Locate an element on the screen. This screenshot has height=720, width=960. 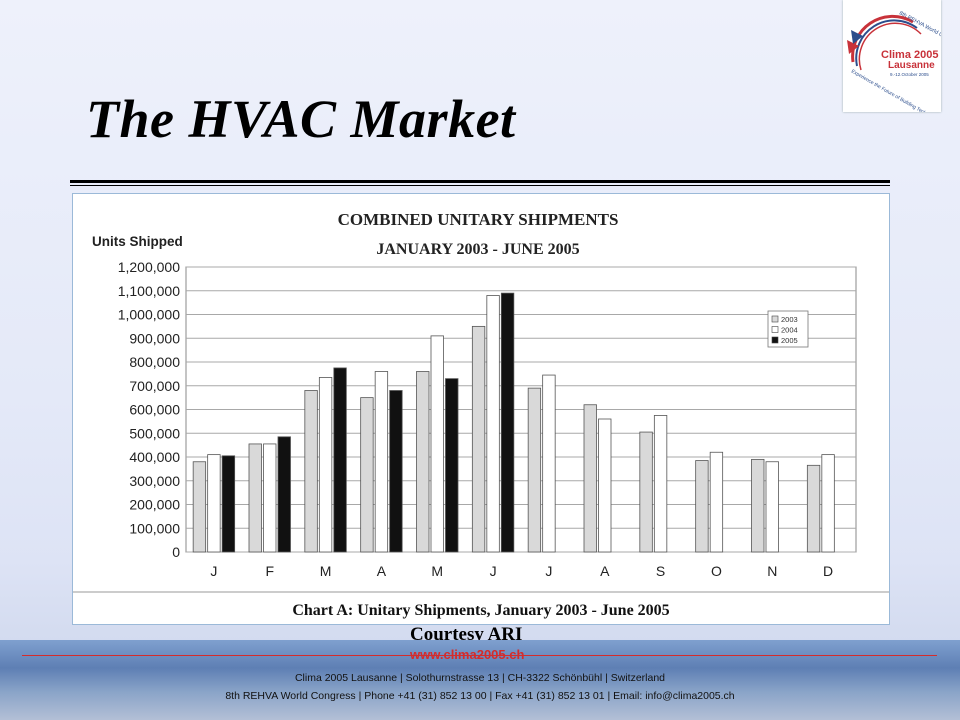
y-tick-label: 600,000 is located at coordinates (154, 410).